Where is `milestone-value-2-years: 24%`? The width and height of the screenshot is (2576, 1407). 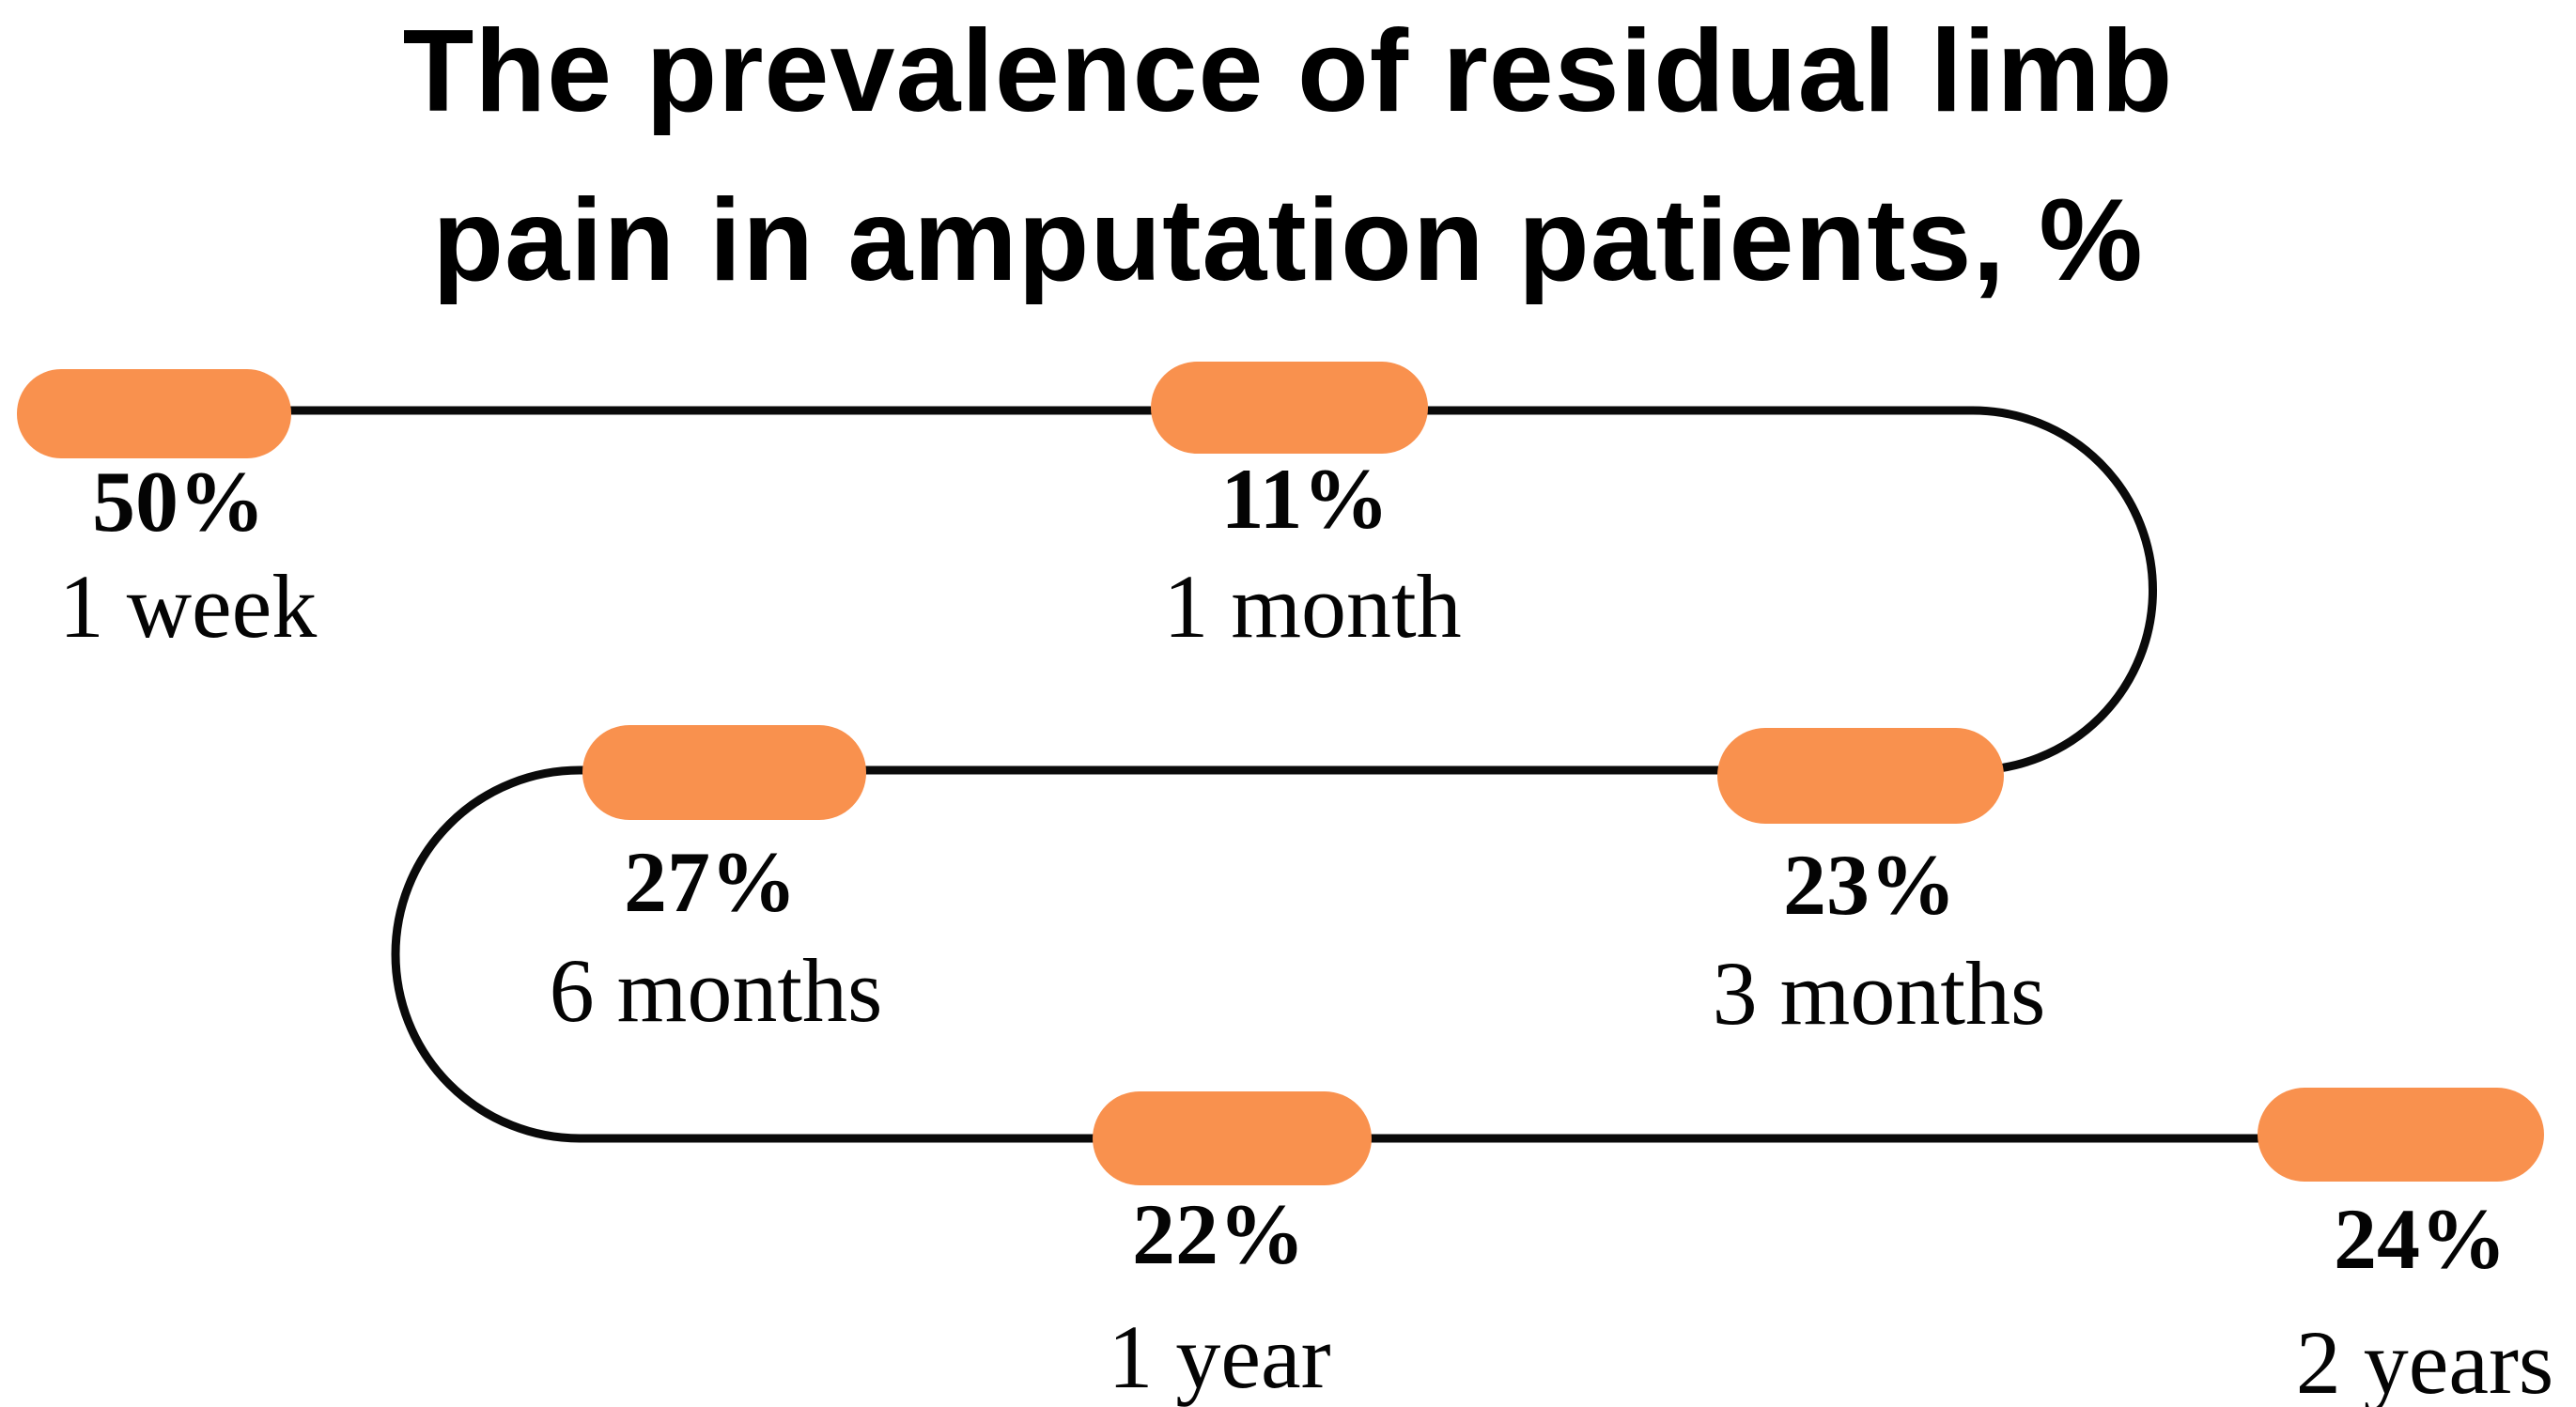 milestone-value-2-years: 24% is located at coordinates (2420, 1239).